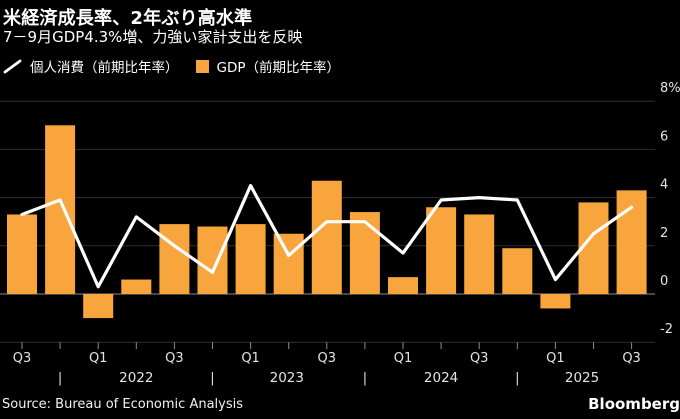  What do you see at coordinates (664, 136) in the screenshot?
I see `y-axis-label: 6` at bounding box center [664, 136].